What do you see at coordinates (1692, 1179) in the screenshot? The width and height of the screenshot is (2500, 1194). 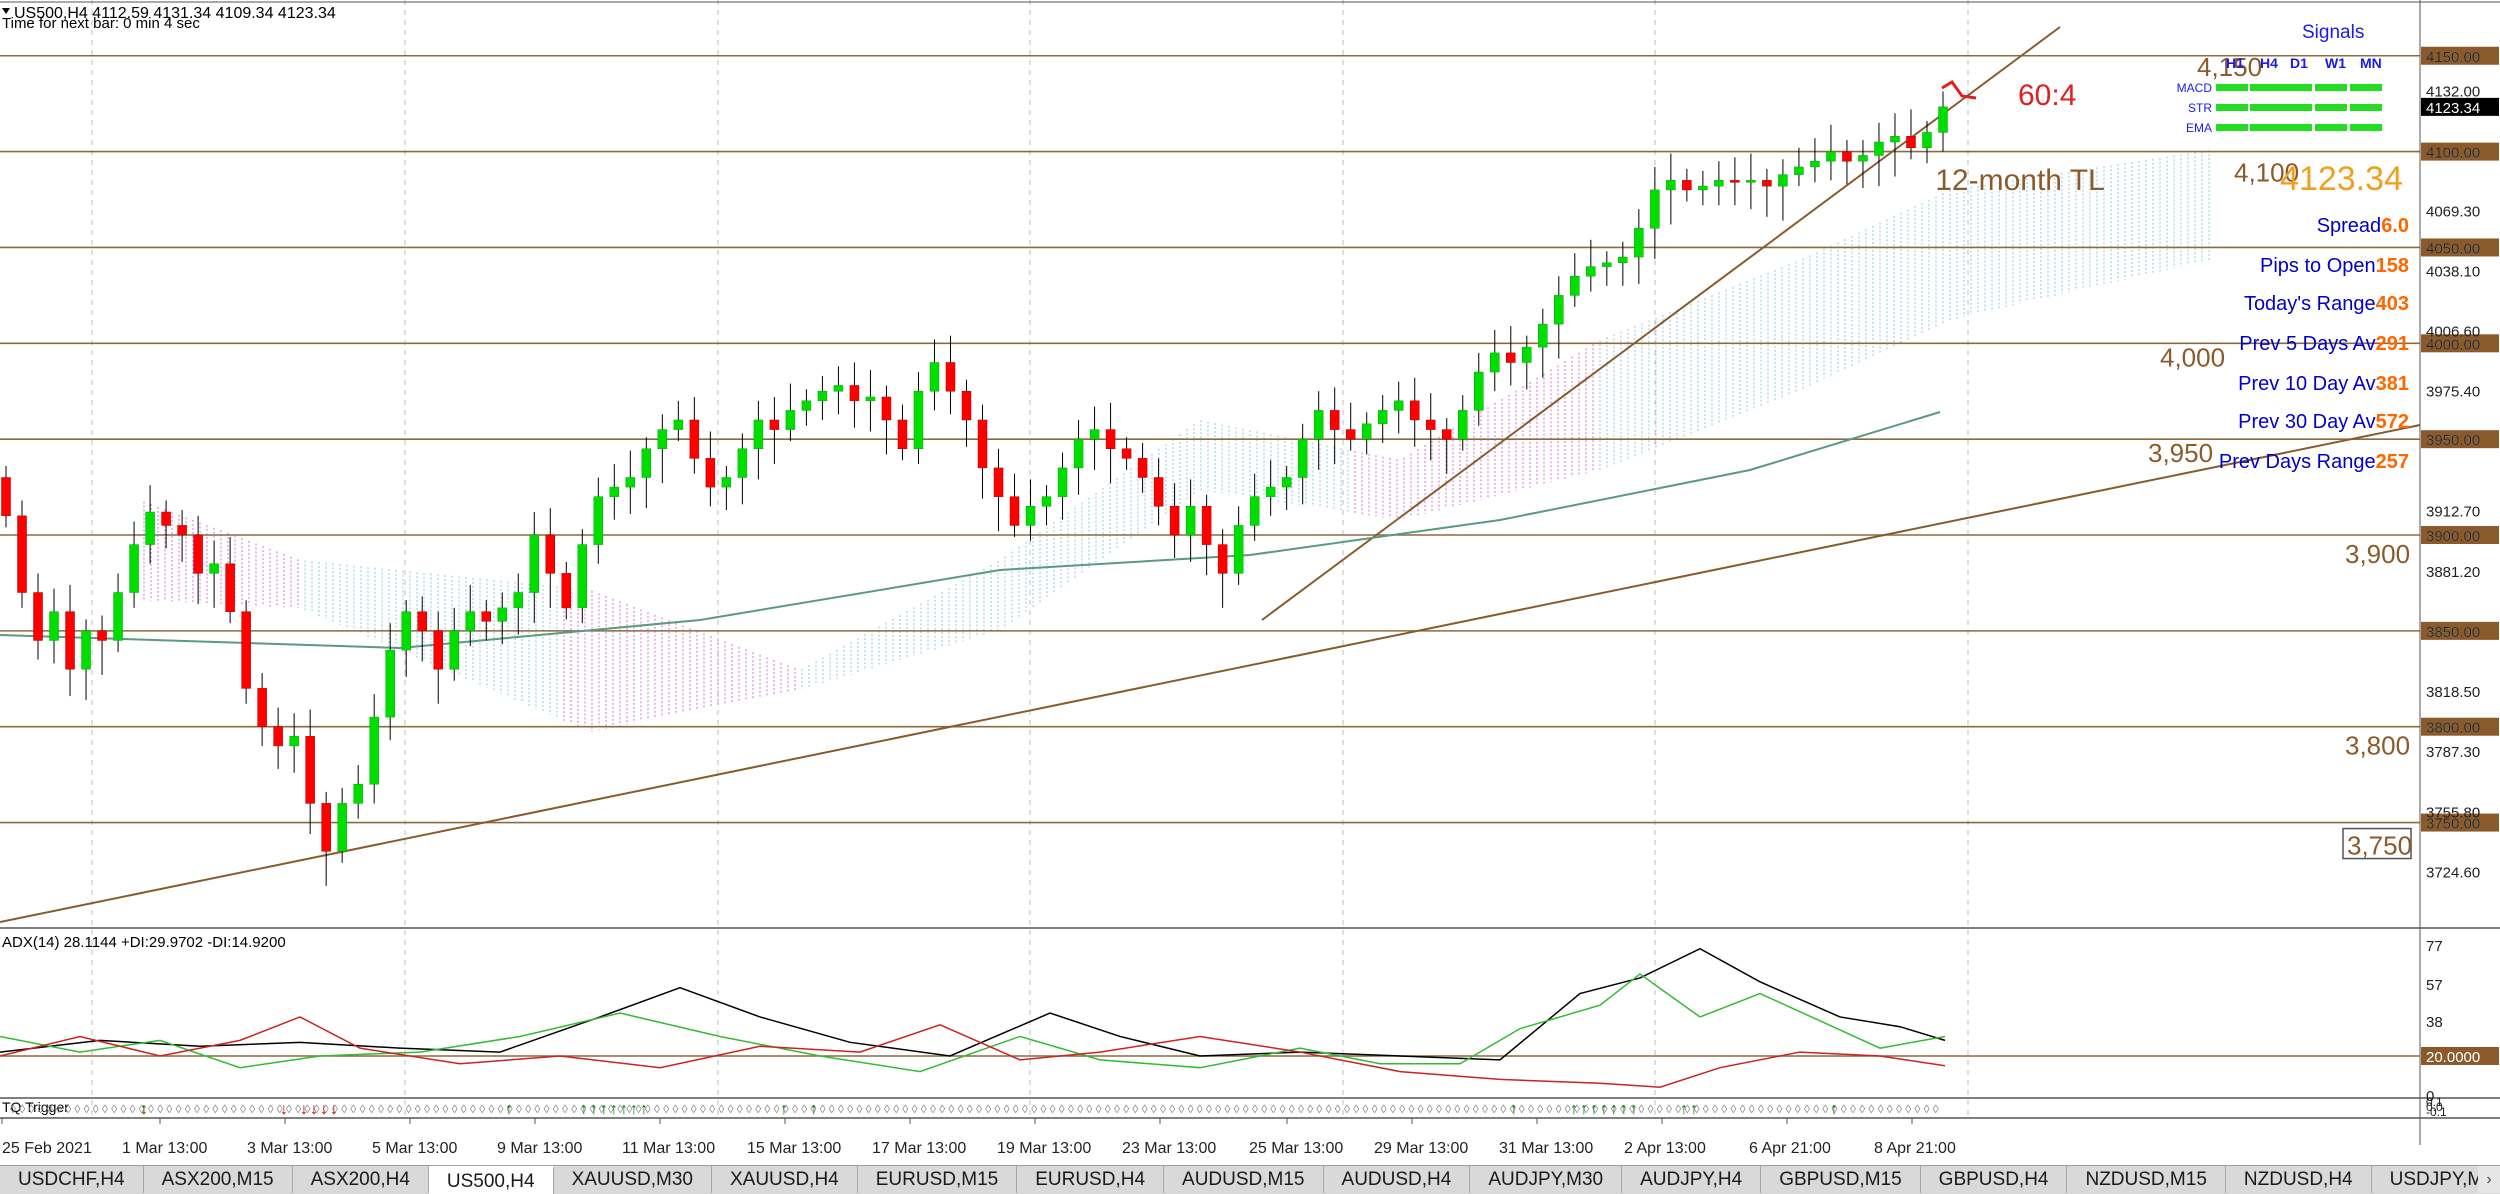 I see `symbol-tab: AUDJPY,H4` at bounding box center [1692, 1179].